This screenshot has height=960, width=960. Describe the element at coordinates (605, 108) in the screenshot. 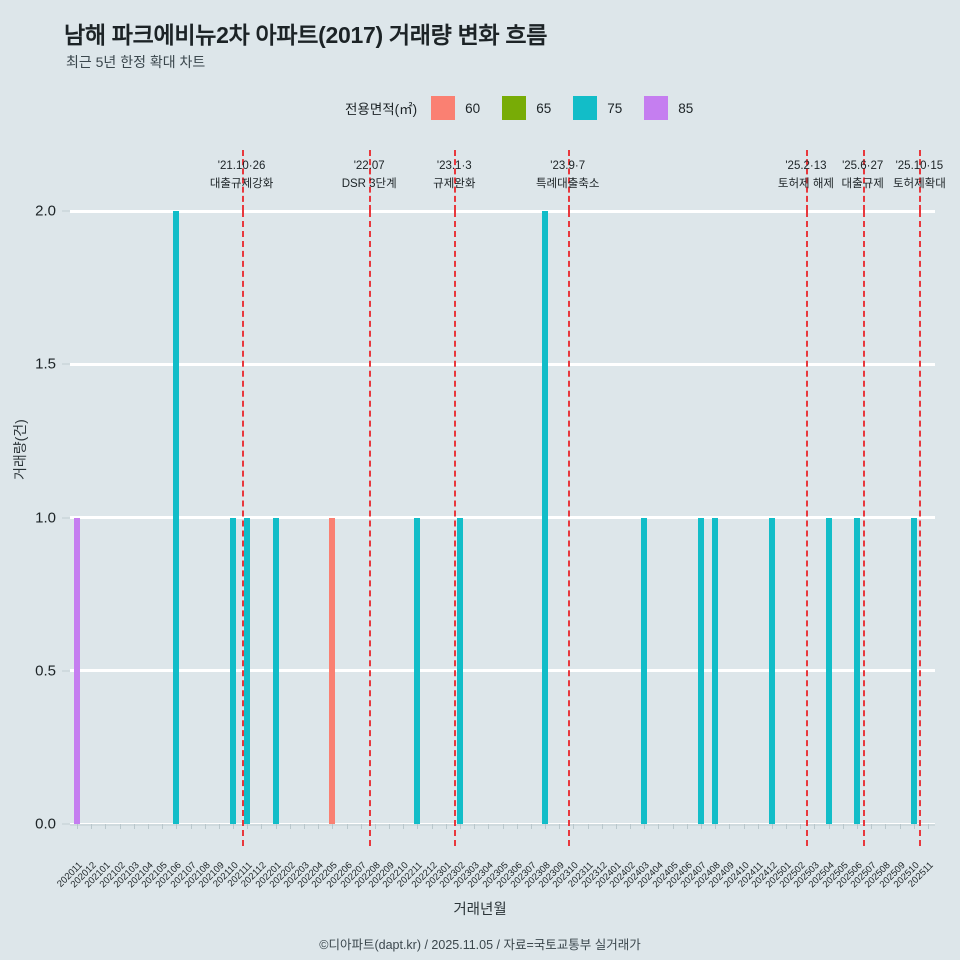

I see `legend-item-75: 75` at that location.